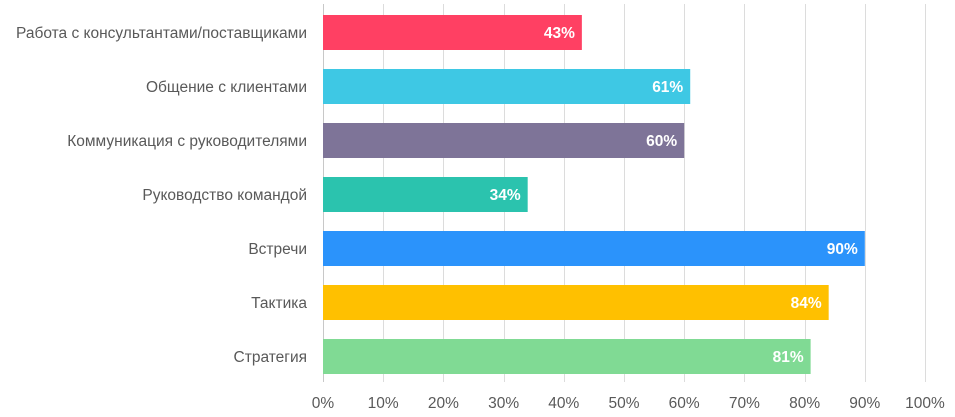 This screenshot has height=417, width=955. Describe the element at coordinates (667, 87) in the screenshot. I see `data-label: 61%` at that location.